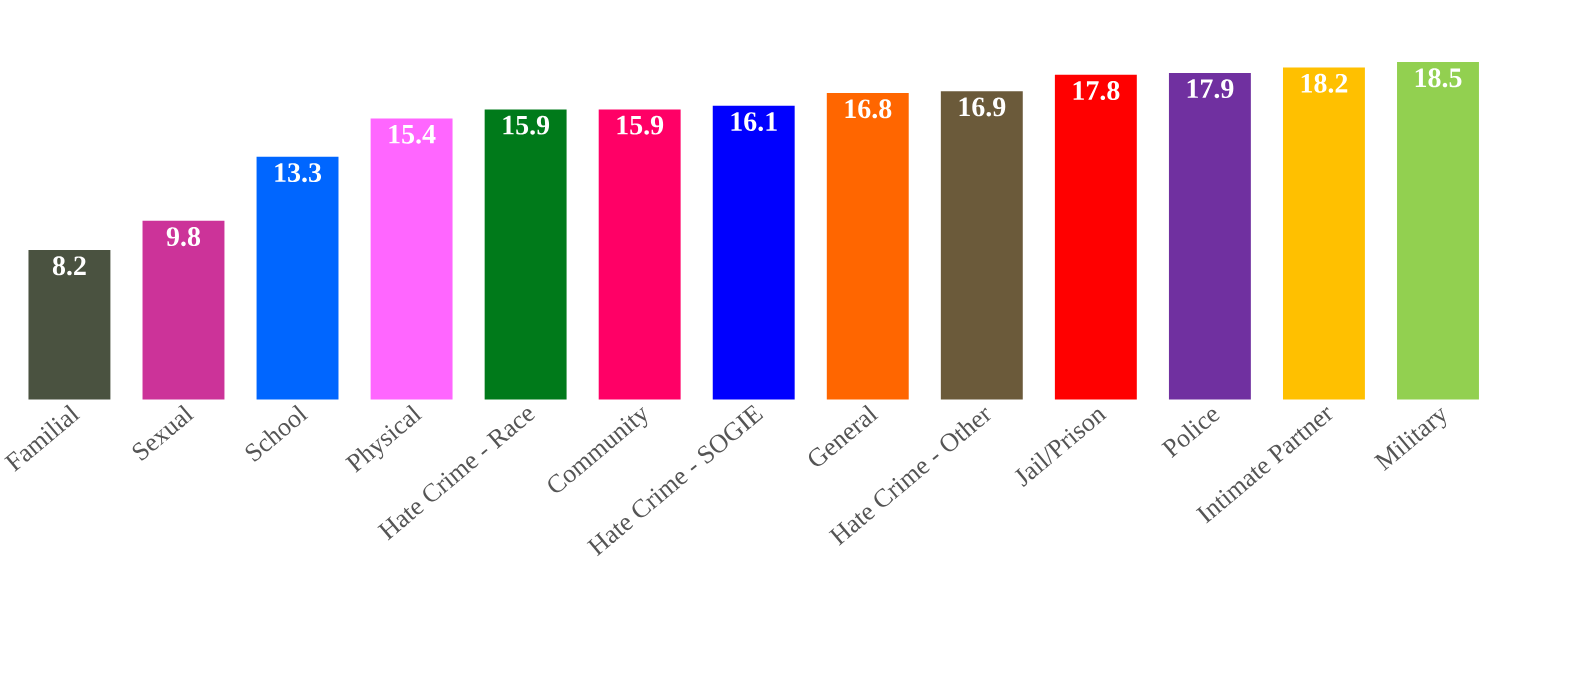  What do you see at coordinates (1096, 90) in the screenshot?
I see `data-label: 17.8` at bounding box center [1096, 90].